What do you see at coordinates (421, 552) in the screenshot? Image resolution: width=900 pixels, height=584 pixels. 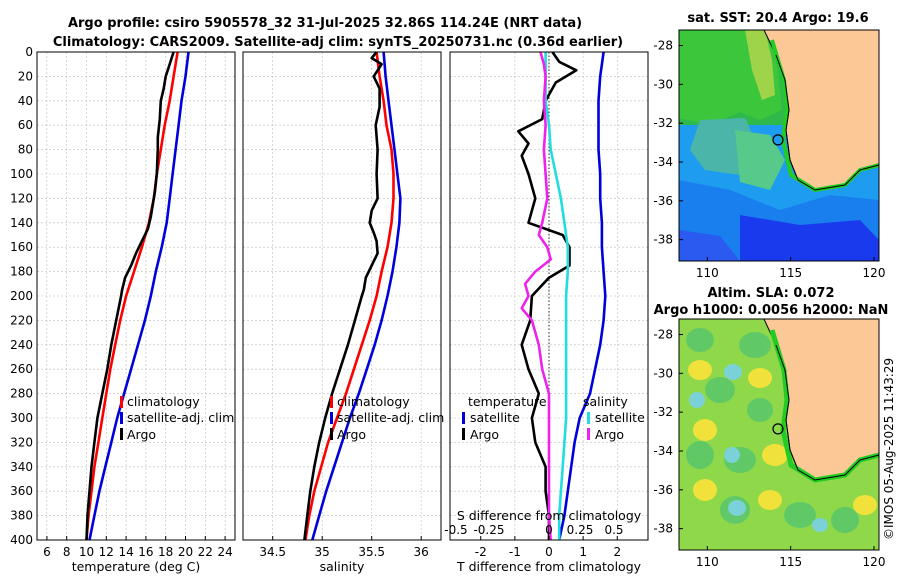 I see `x-tick-label: 36` at bounding box center [421, 552].